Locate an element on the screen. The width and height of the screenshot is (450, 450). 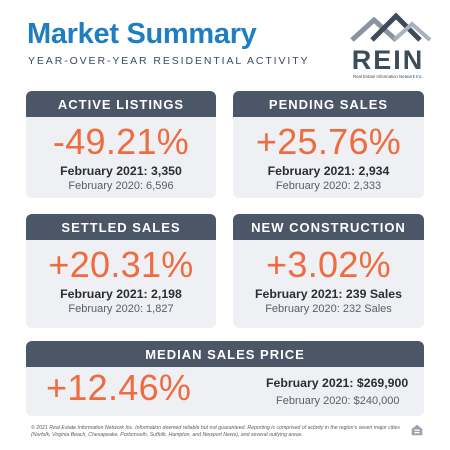
current-value: February 2021: 239 Sales is located at coordinates (328, 294).